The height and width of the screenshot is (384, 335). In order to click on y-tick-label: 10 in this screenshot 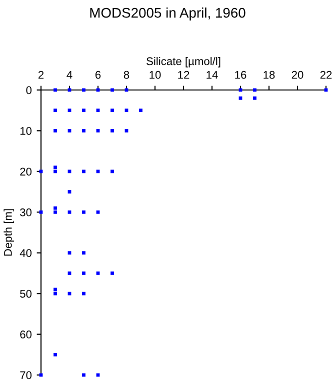, I will do `click(26, 130)`.